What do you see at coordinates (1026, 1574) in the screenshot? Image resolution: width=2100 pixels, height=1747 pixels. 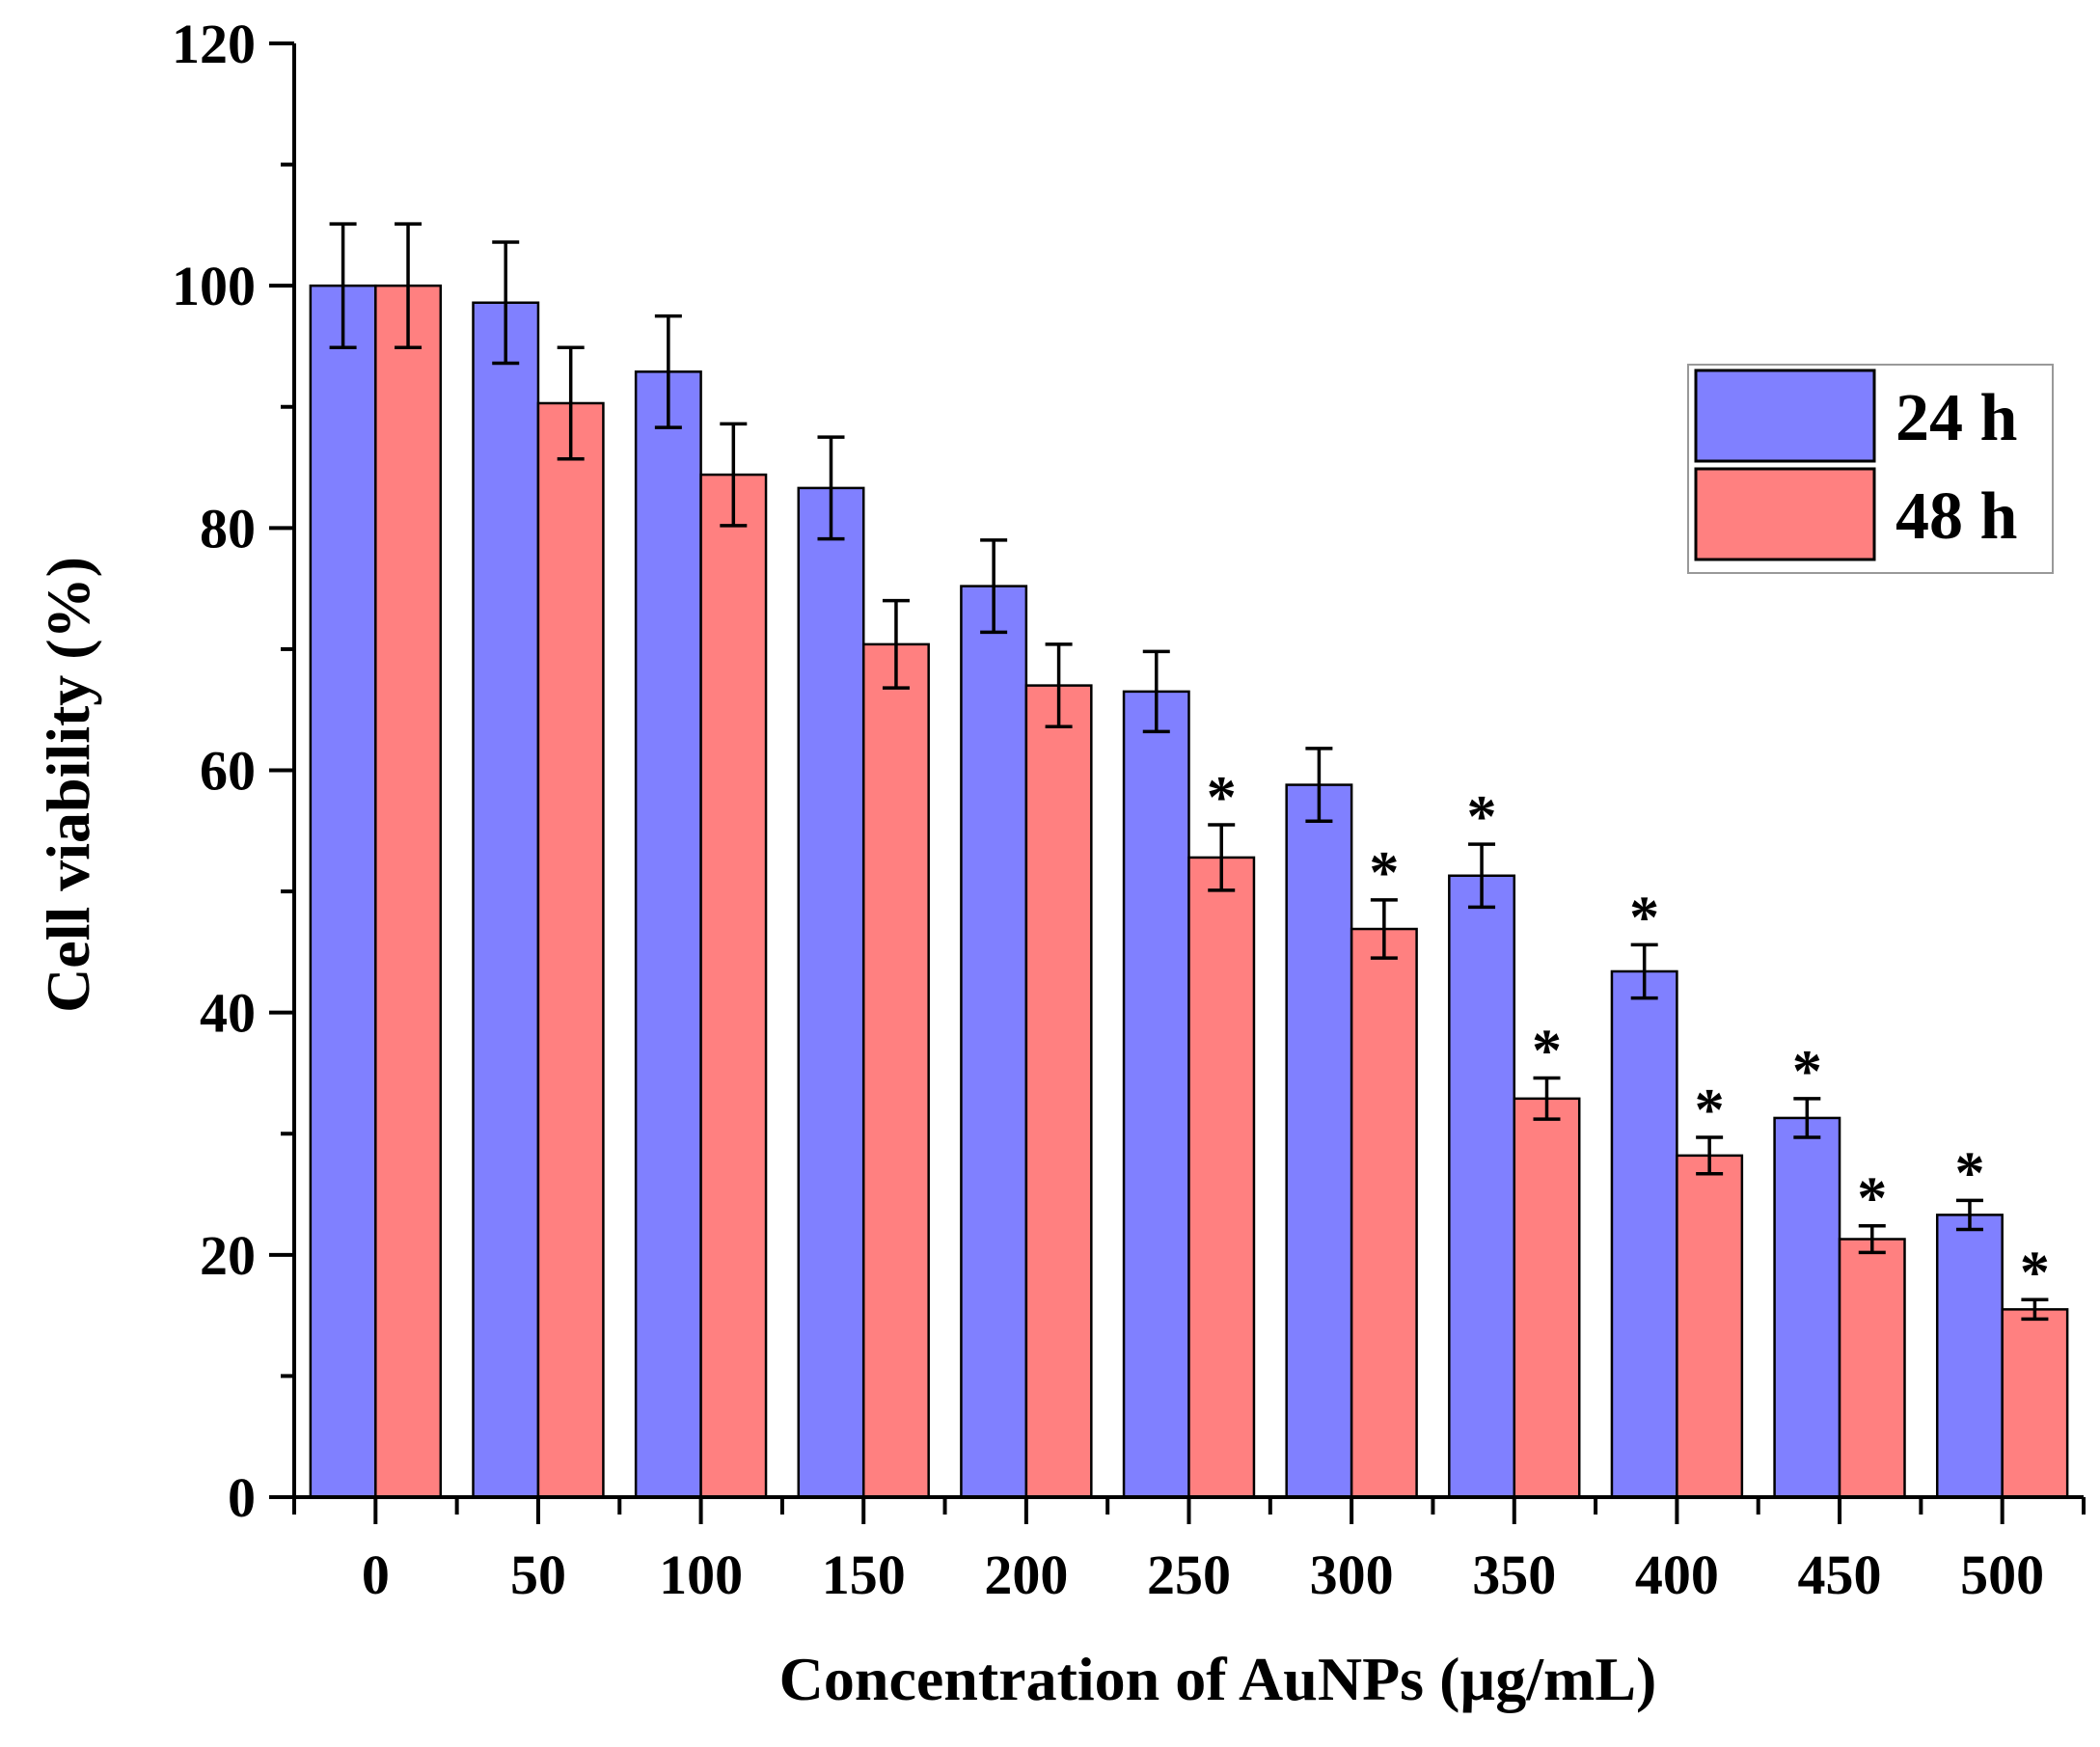 I see `x-tick-label: 200` at bounding box center [1026, 1574].